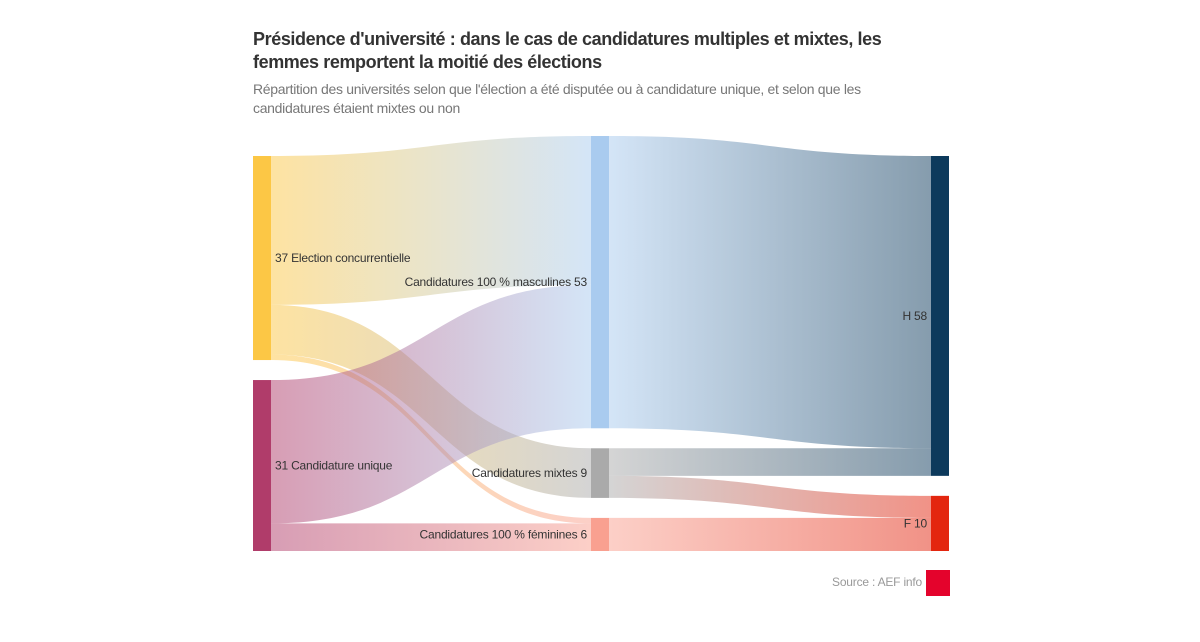  Describe the element at coordinates (262, 465) in the screenshot. I see `node-uniq` at that location.